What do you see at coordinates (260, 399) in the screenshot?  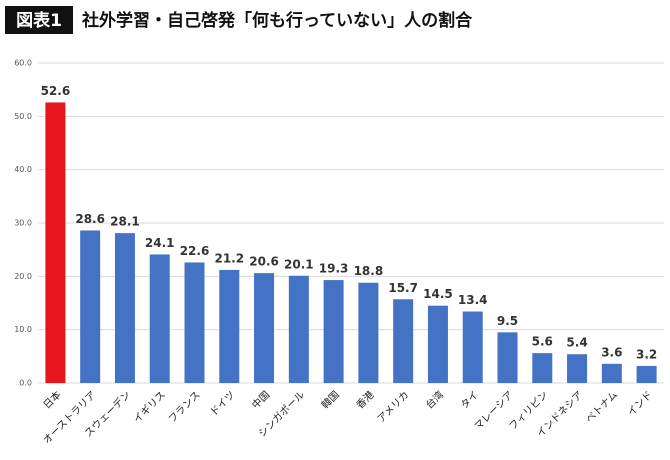 I see `x-tick-label: 中国` at bounding box center [260, 399].